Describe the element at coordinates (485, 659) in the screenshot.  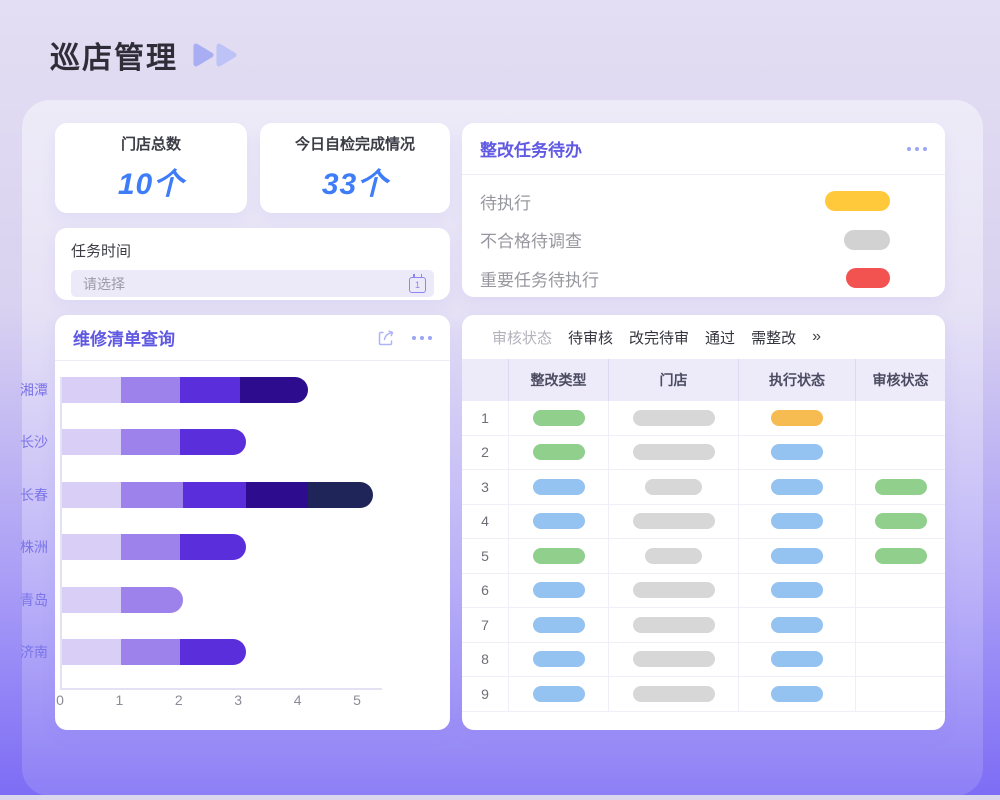
I see `row-number-cell: 8` at that location.